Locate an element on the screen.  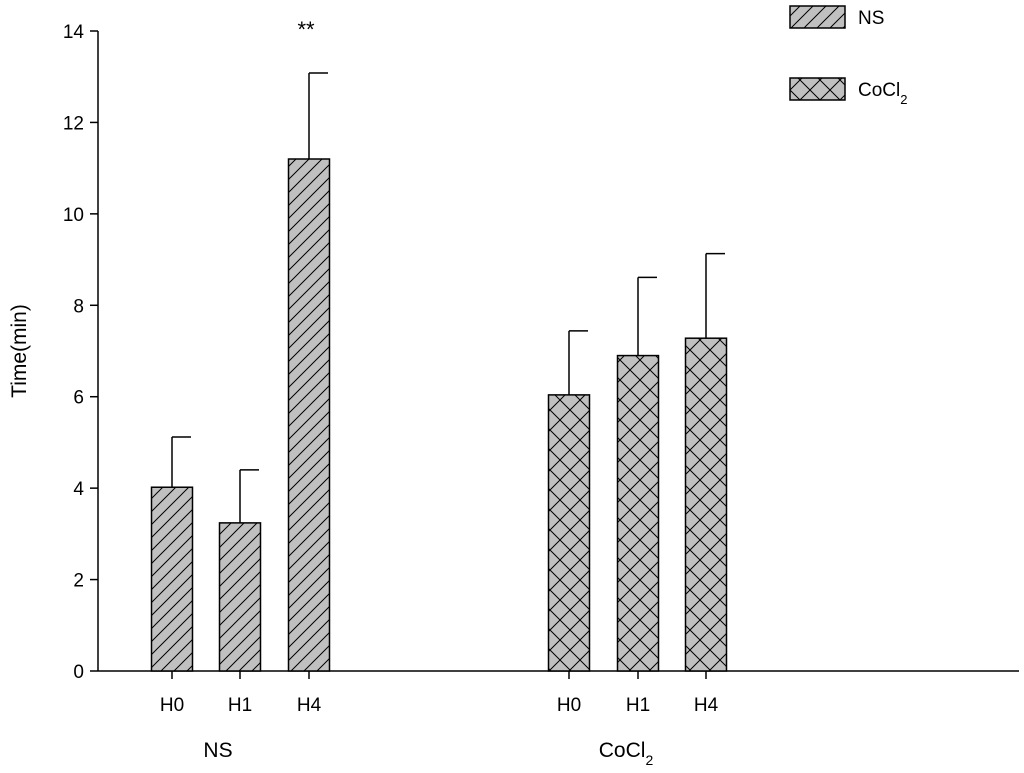
y-tick-label: 8 is located at coordinates (78, 306).